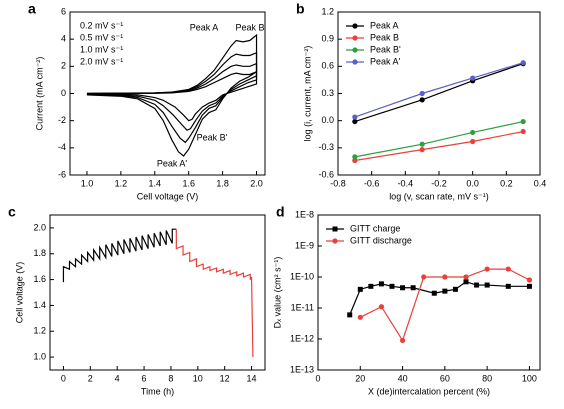 This screenshot has height=409, width=564. What do you see at coordinates (372, 183) in the screenshot?
I see `x-tick-label: -0.6` at bounding box center [372, 183].